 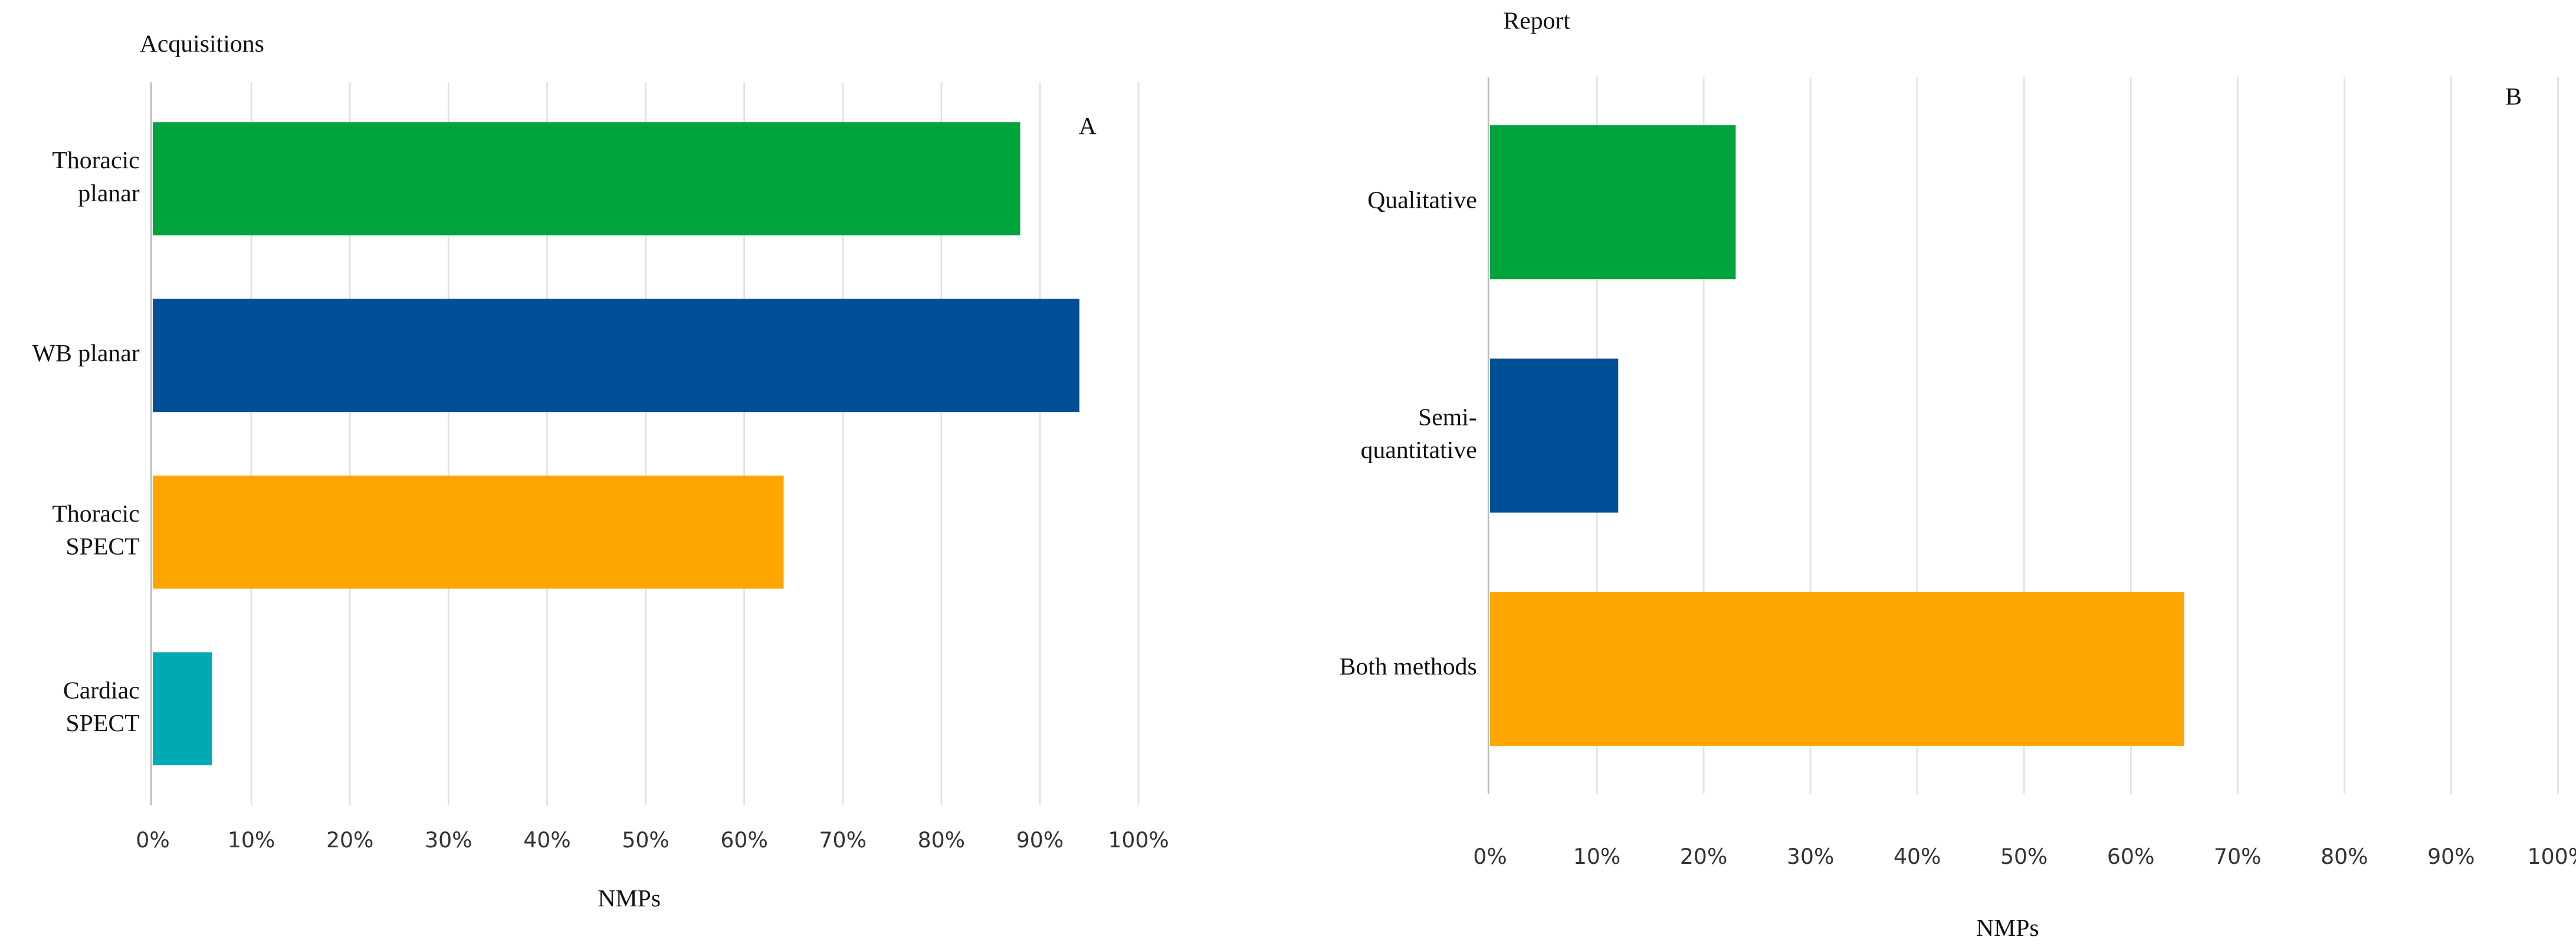 What do you see at coordinates (95, 177) in the screenshot?
I see `y-tick-label: Thoracic planar` at bounding box center [95, 177].